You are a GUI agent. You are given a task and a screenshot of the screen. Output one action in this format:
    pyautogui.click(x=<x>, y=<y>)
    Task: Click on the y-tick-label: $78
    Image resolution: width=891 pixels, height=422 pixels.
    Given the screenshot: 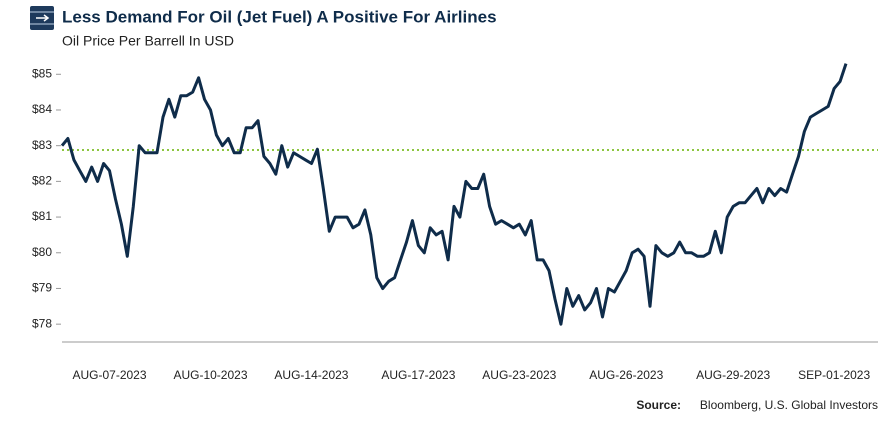 What is the action you would take?
    pyautogui.click(x=42, y=323)
    